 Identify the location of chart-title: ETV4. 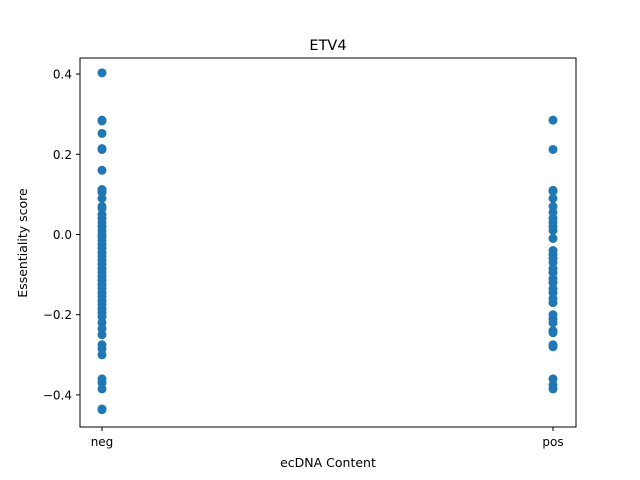
(327, 46).